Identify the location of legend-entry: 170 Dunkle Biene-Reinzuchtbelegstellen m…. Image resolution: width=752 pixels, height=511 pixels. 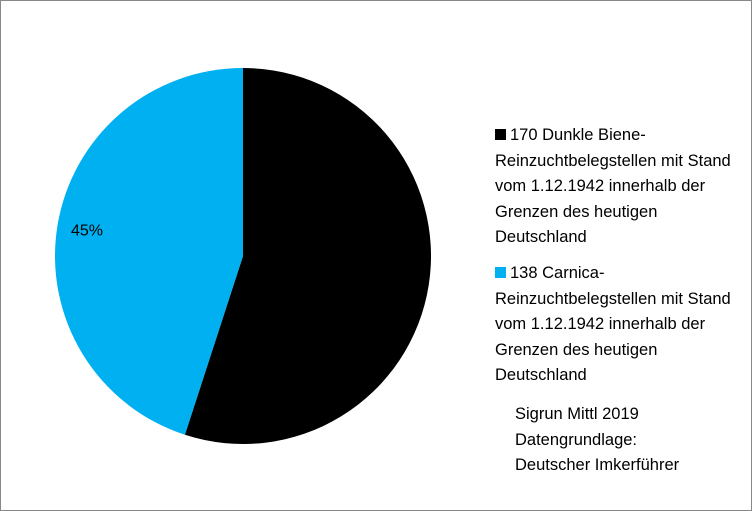
(617, 187).